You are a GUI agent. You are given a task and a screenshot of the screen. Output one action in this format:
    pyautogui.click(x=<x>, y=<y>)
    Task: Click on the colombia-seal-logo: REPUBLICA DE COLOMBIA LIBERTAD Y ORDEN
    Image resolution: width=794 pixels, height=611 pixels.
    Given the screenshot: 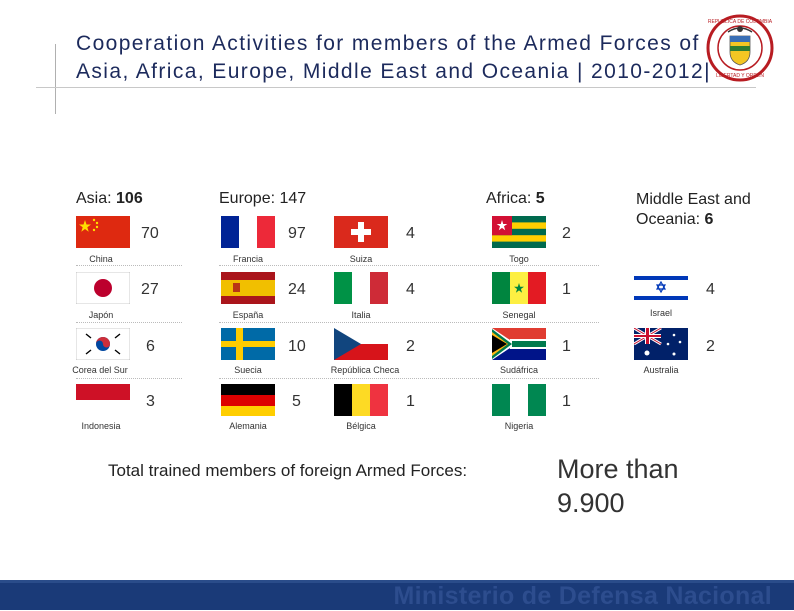 What is the action you would take?
    pyautogui.click(x=740, y=48)
    